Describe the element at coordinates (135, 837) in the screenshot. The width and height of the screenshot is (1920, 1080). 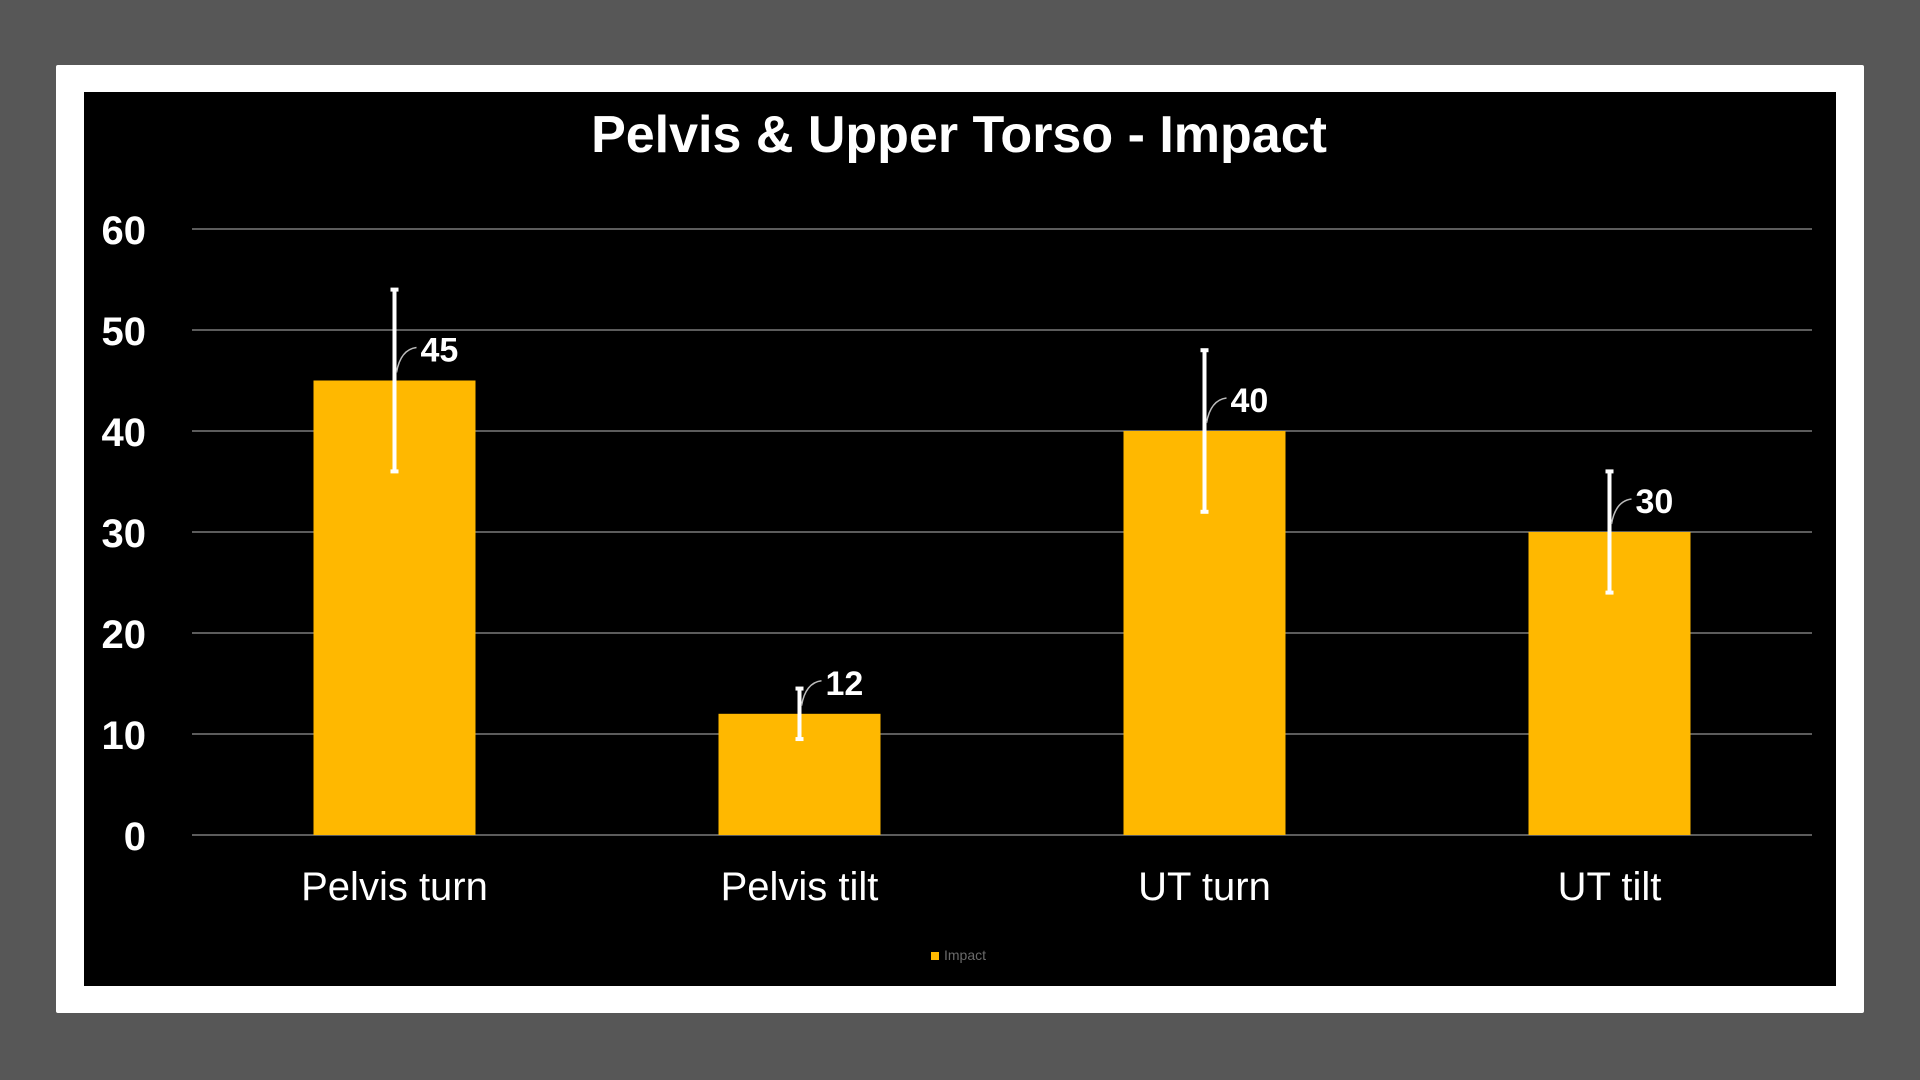
I see `y-tick-label: 0` at that location.